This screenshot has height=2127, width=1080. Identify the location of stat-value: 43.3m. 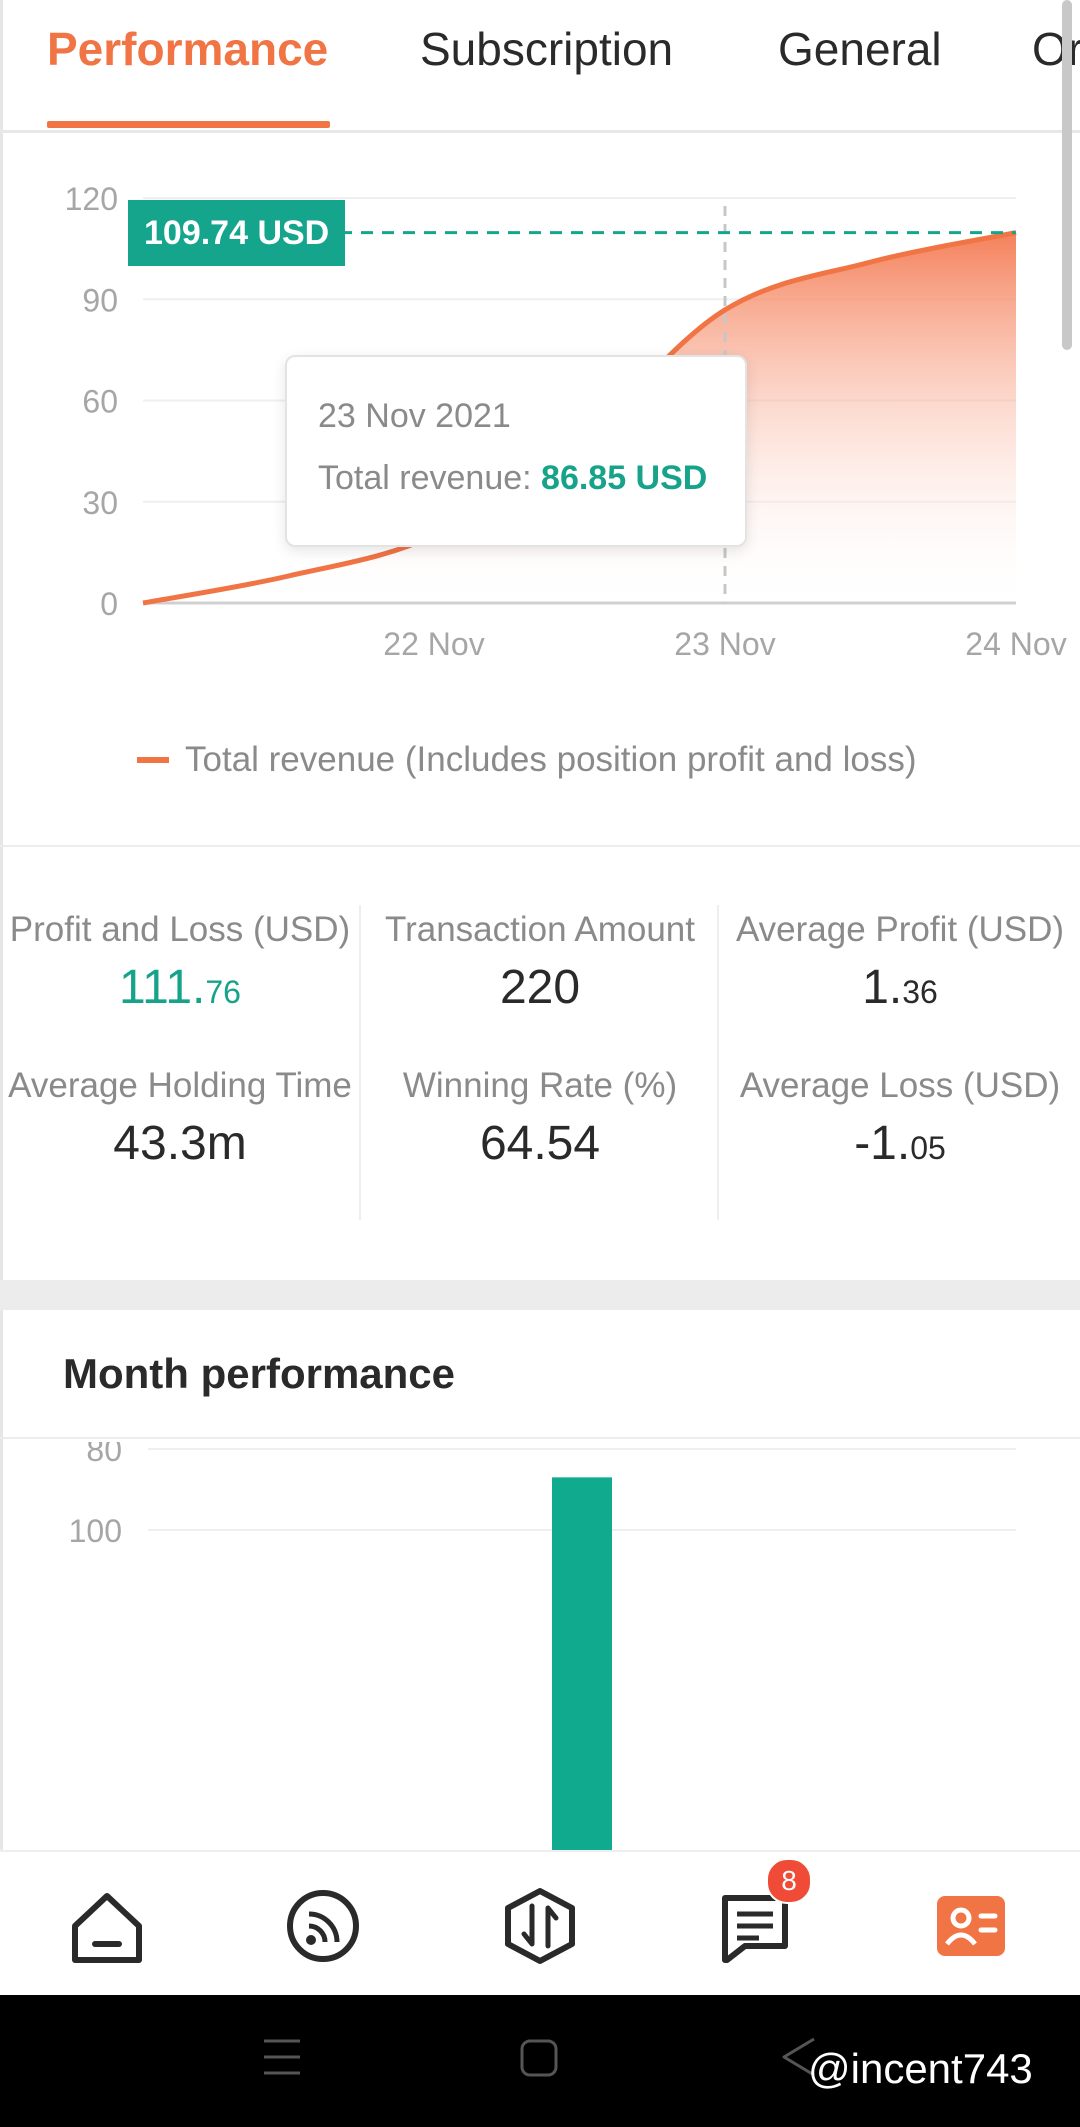
(180, 1143).